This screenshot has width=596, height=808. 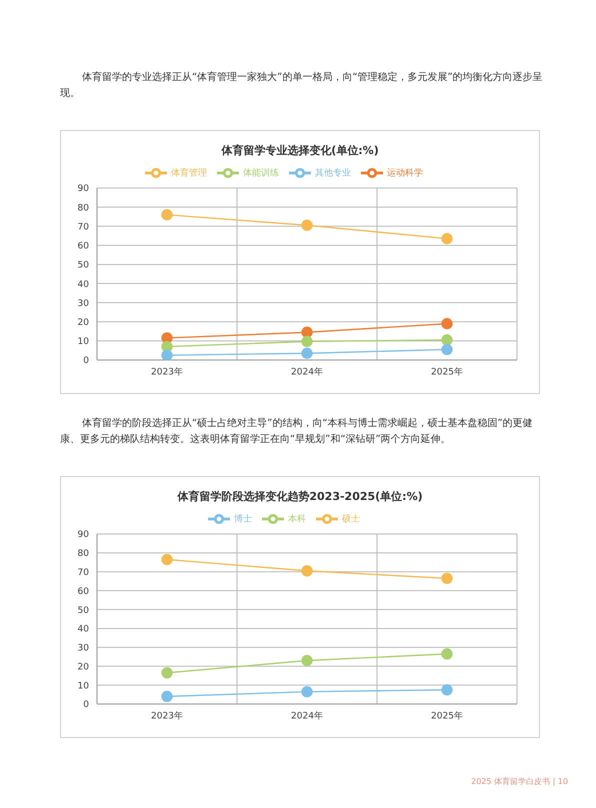 I want to click on legend-label: 其他专业, so click(x=333, y=173).